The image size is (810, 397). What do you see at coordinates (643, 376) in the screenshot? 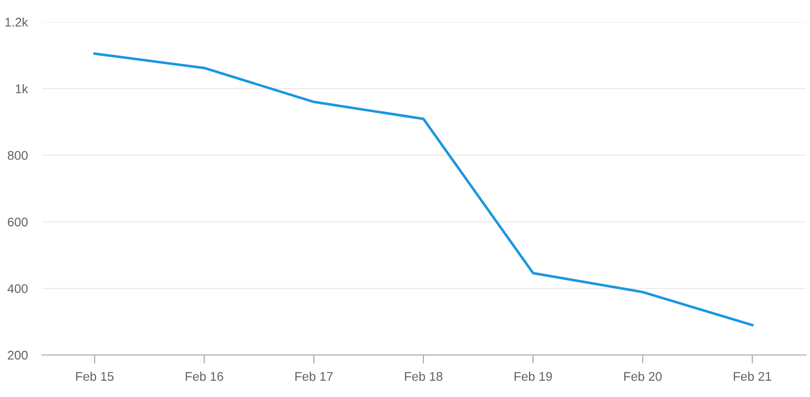
I see `x-tick-label: Feb 20` at bounding box center [643, 376].